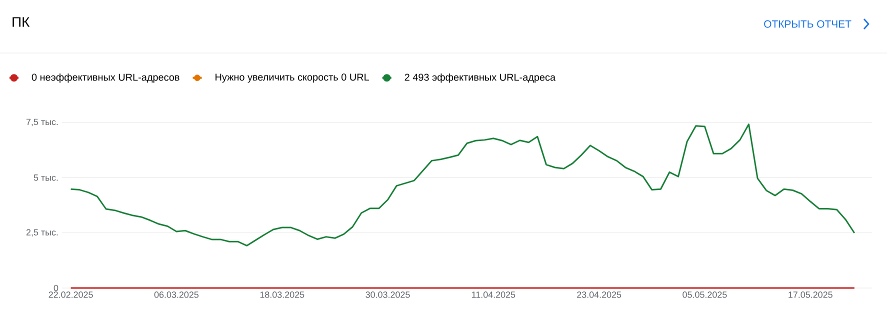 Image resolution: width=887 pixels, height=333 pixels. Describe the element at coordinates (56, 288) in the screenshot. I see `y-tick-label: 0` at that location.